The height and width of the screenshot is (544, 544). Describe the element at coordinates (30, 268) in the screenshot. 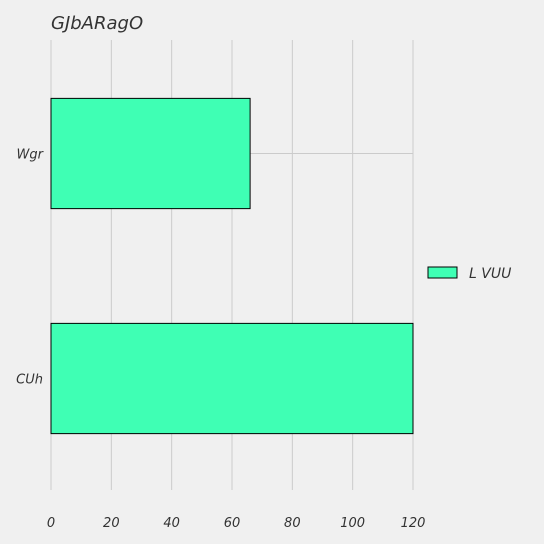

I see `y-tick-labels: Wgr CUh` at that location.